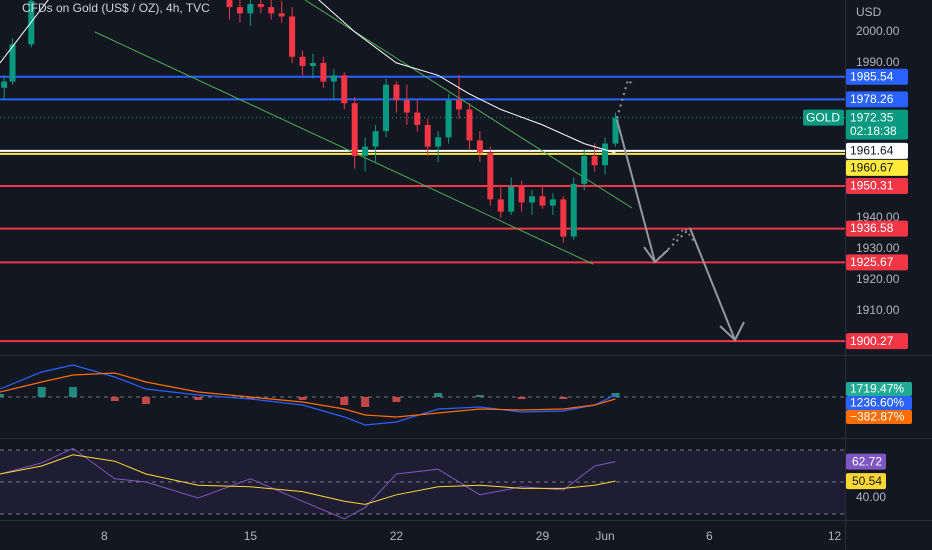 The image size is (932, 550). What do you see at coordinates (251, 536) in the screenshot?
I see `x-tick-label: 15` at bounding box center [251, 536].